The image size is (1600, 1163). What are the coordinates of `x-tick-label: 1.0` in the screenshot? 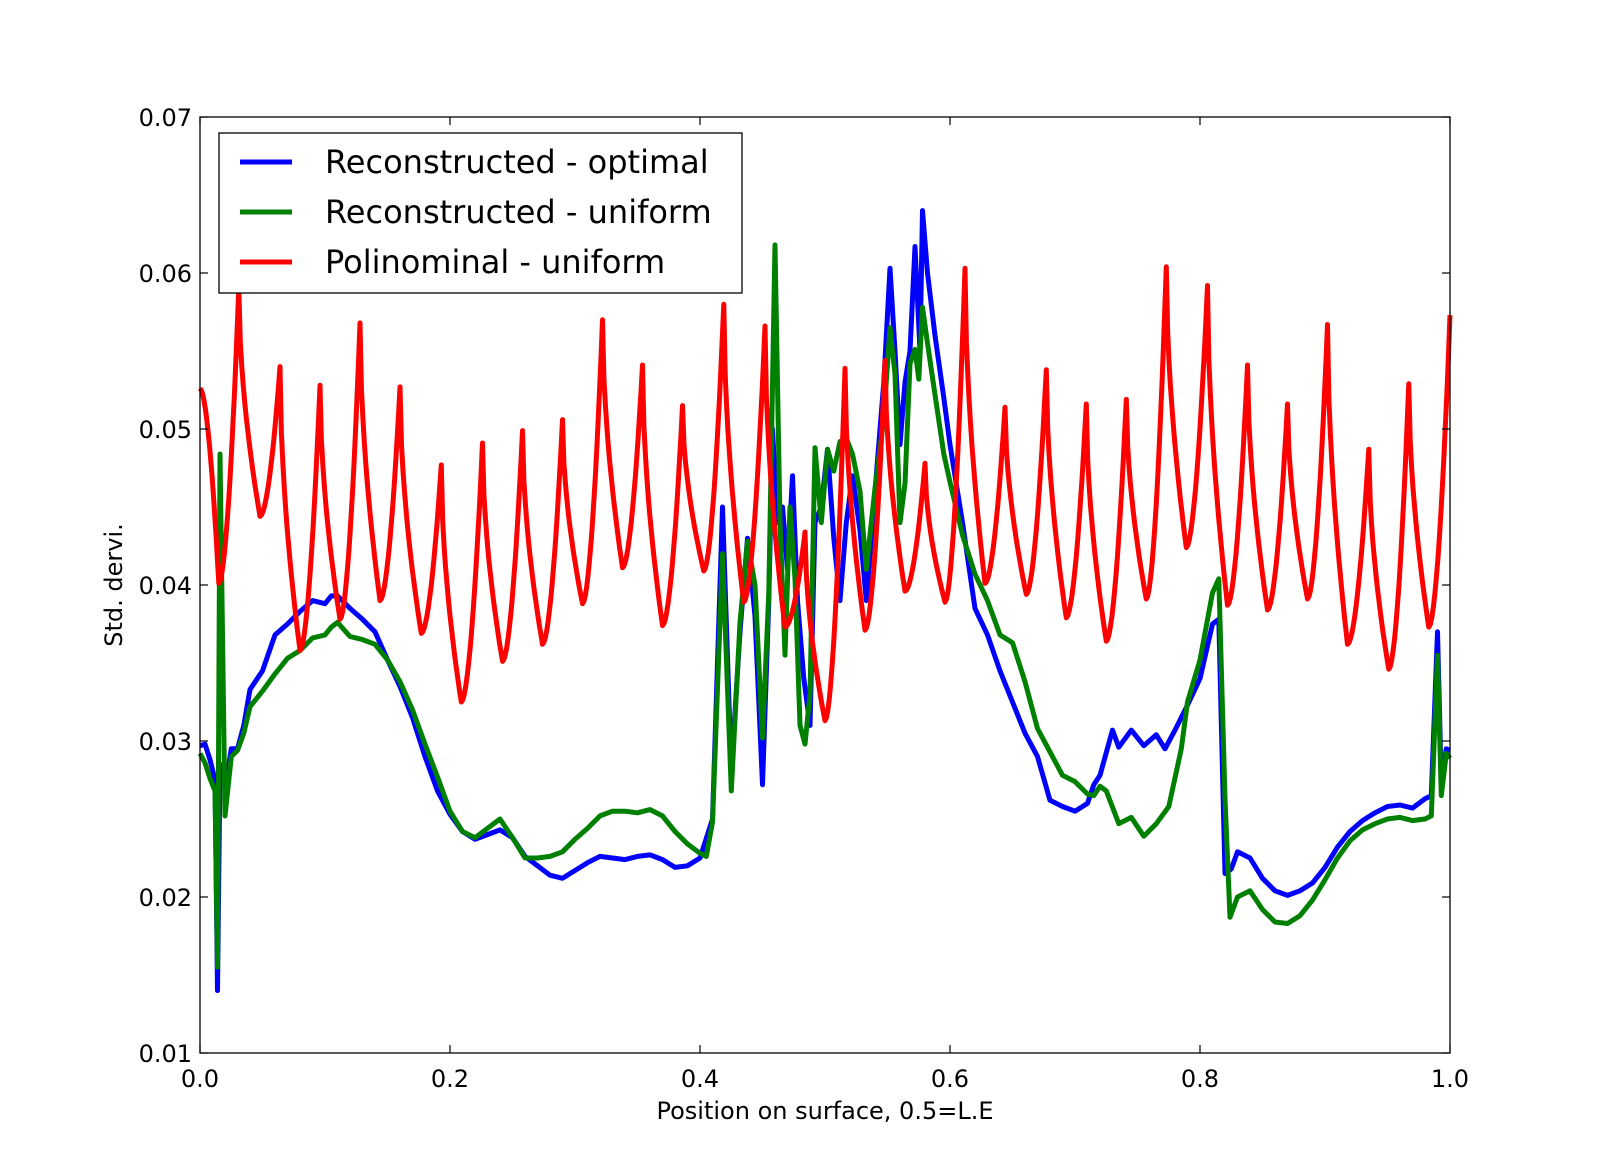 It's located at (1450, 1079).